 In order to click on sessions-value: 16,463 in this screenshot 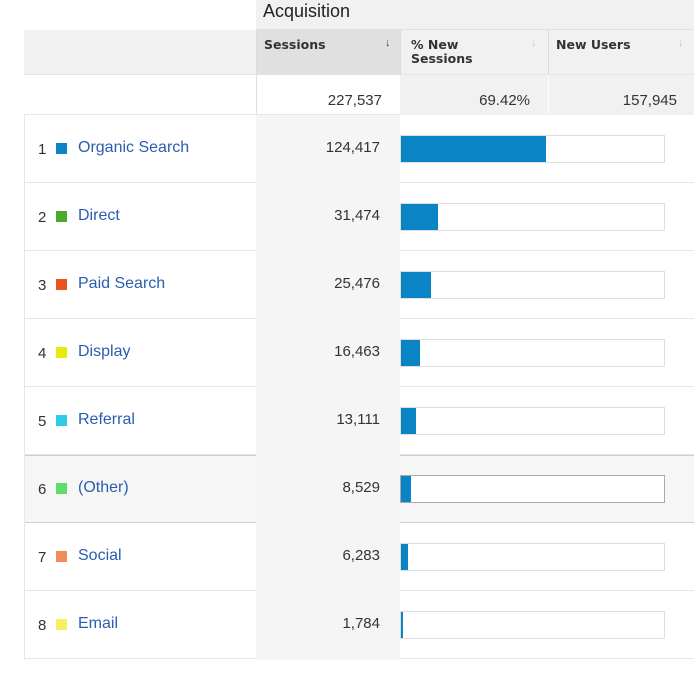, I will do `click(357, 351)`.